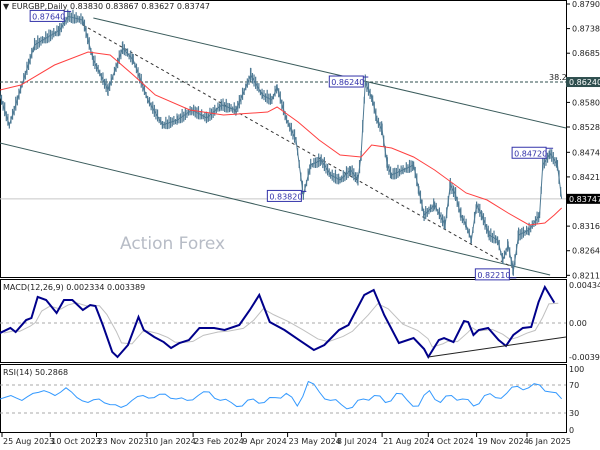  Describe the element at coordinates (28, 441) in the screenshot. I see `date-tick-label: 25 Aug 2023` at that location.